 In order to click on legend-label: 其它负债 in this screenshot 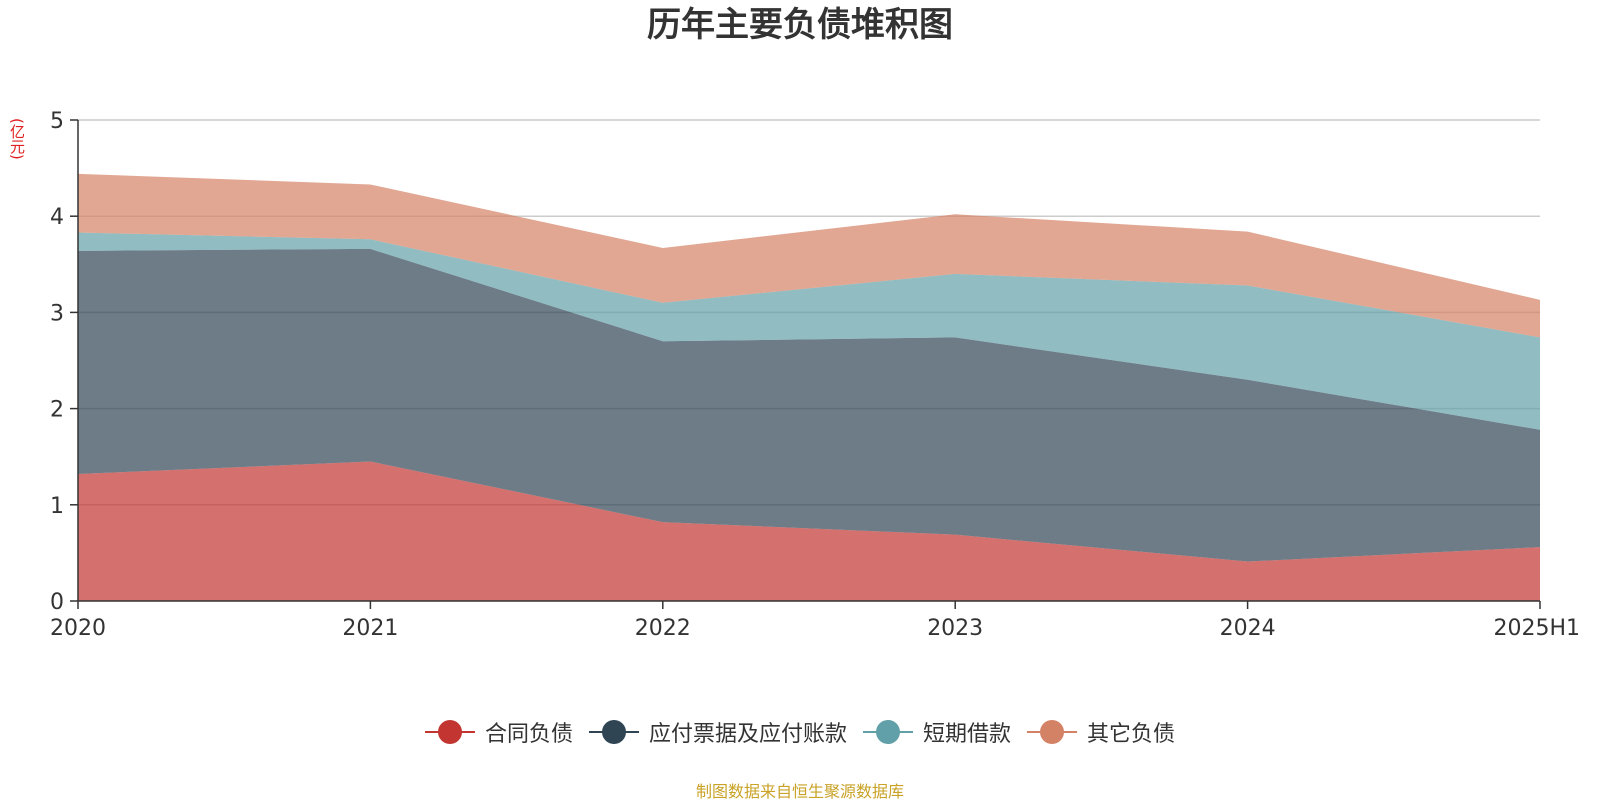, I will do `click(1131, 734)`.